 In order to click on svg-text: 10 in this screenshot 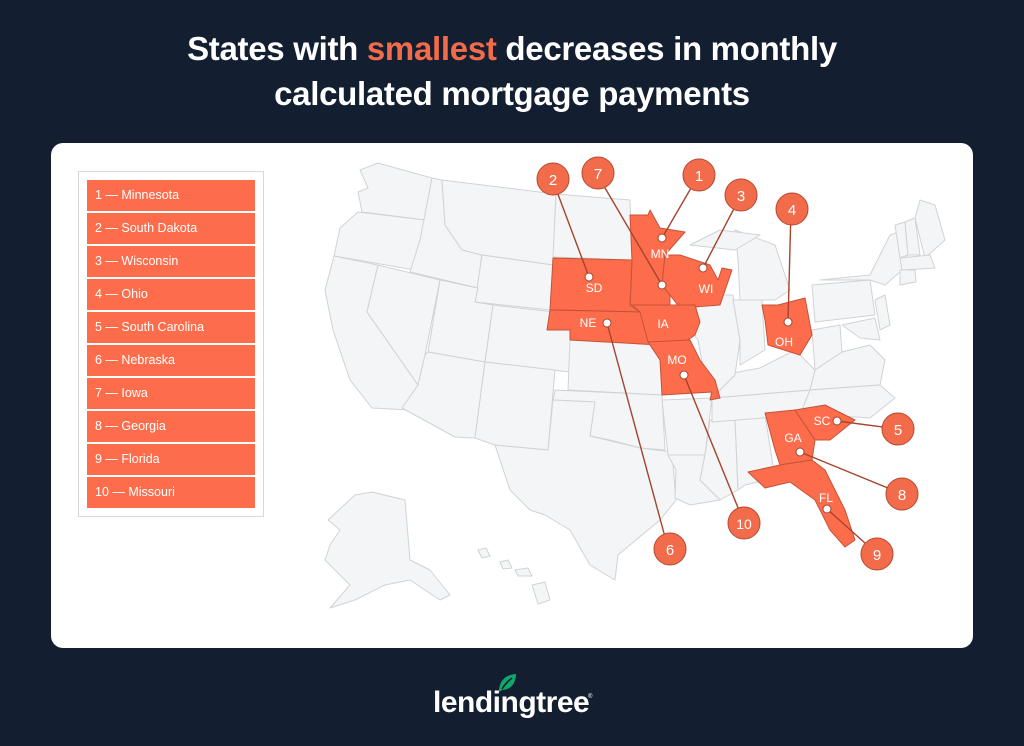, I will do `click(744, 524)`.